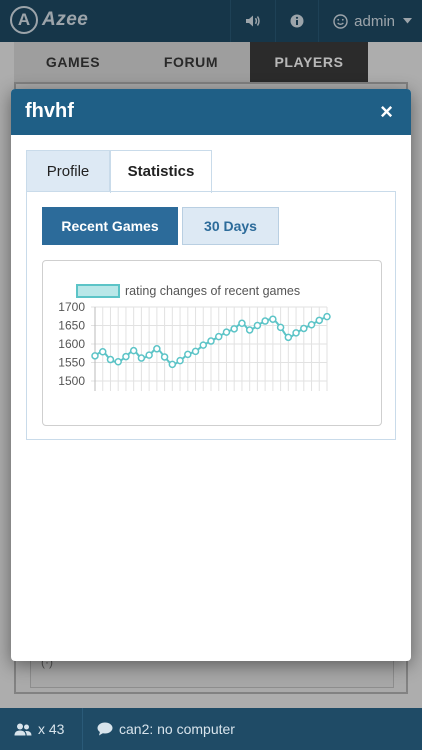 The width and height of the screenshot is (422, 750). I want to click on modal-tabs: Profile Statistics, so click(211, 171).